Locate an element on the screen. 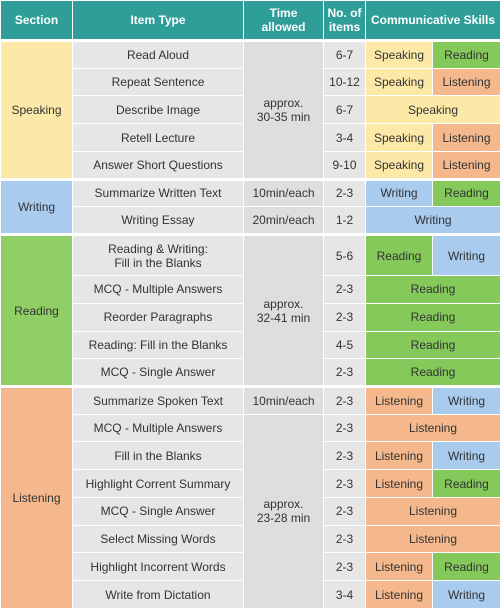 The image size is (500, 609). table-row: Retell Lecture 3-4 Speaking Listening is located at coordinates (250, 137).